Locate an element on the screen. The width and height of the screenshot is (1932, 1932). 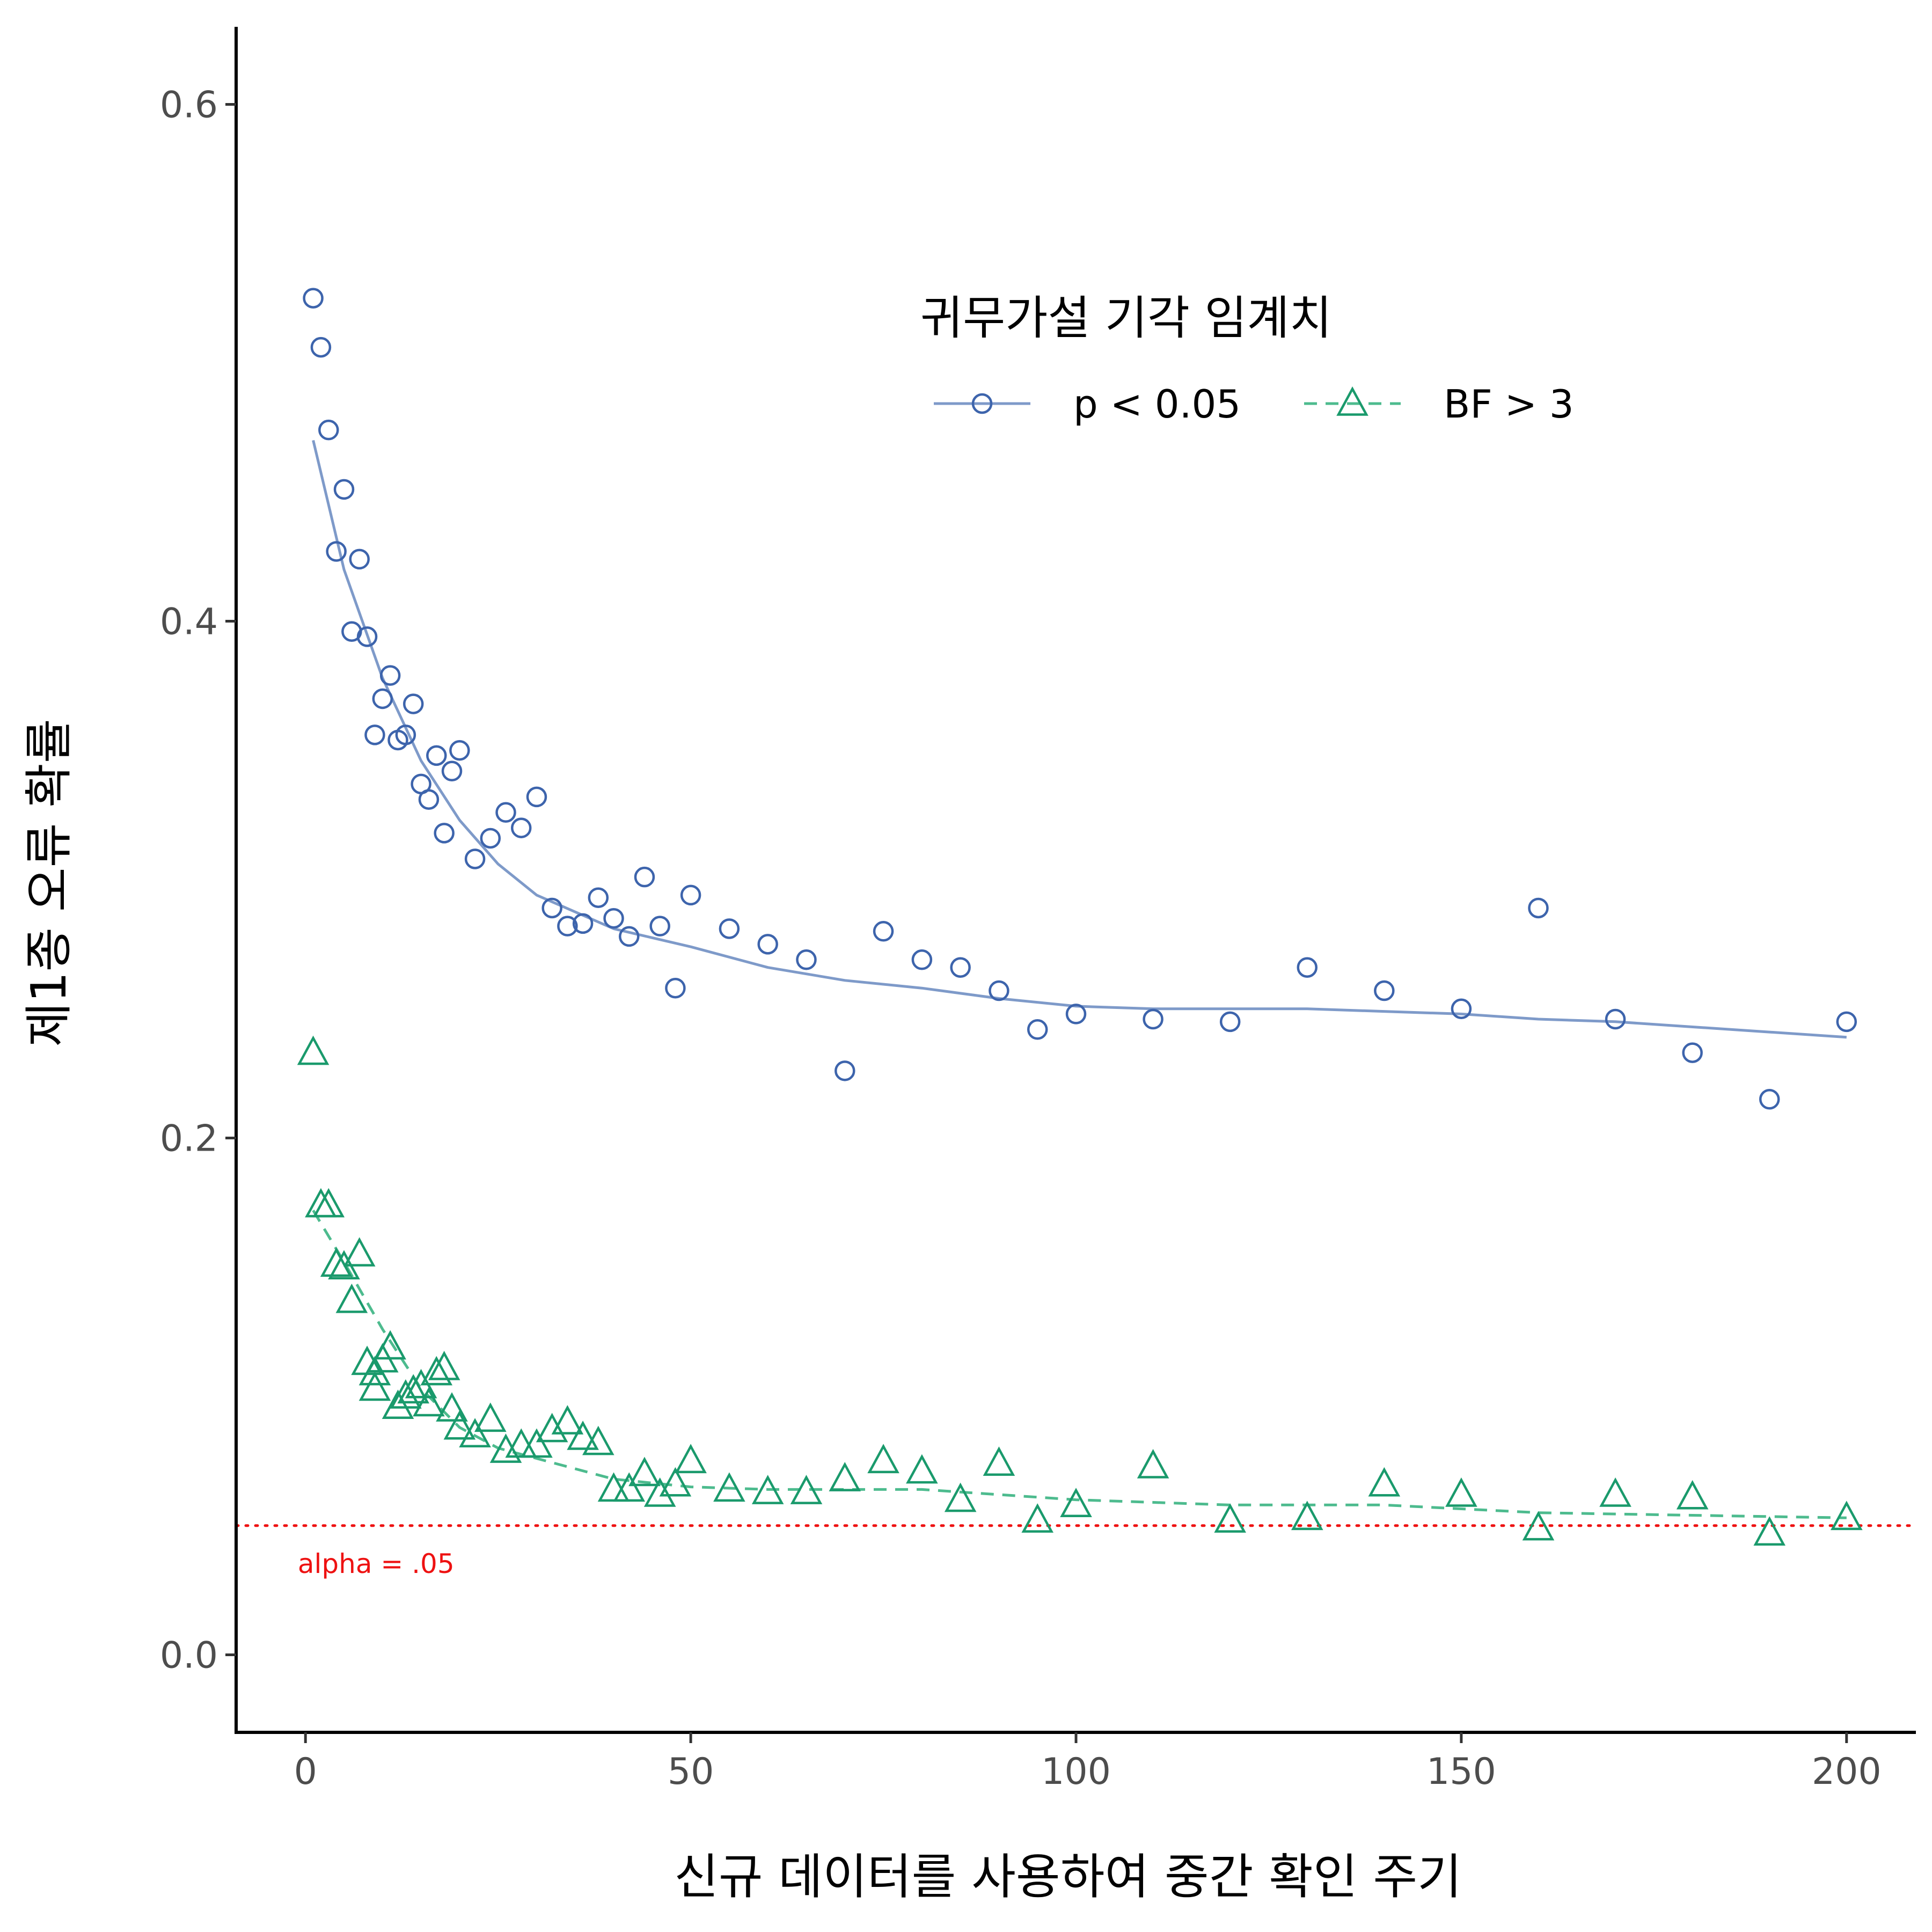
legend: 귀무가설 기각 임계치 p < 0.05 BF > 3 is located at coordinates (1247, 359).